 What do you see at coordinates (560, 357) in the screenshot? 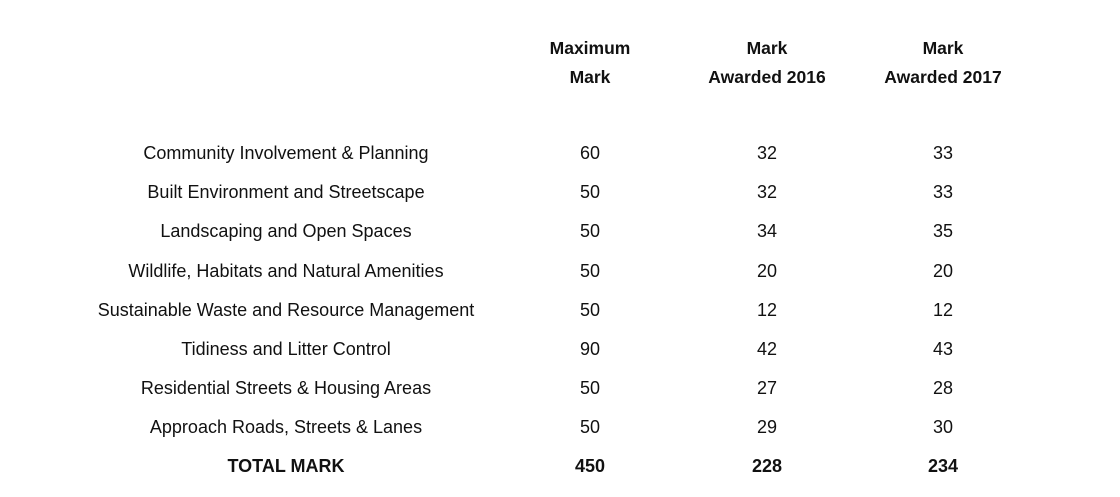
I see `table-row: Tidiness and Litter Control 90 42 43` at bounding box center [560, 357].